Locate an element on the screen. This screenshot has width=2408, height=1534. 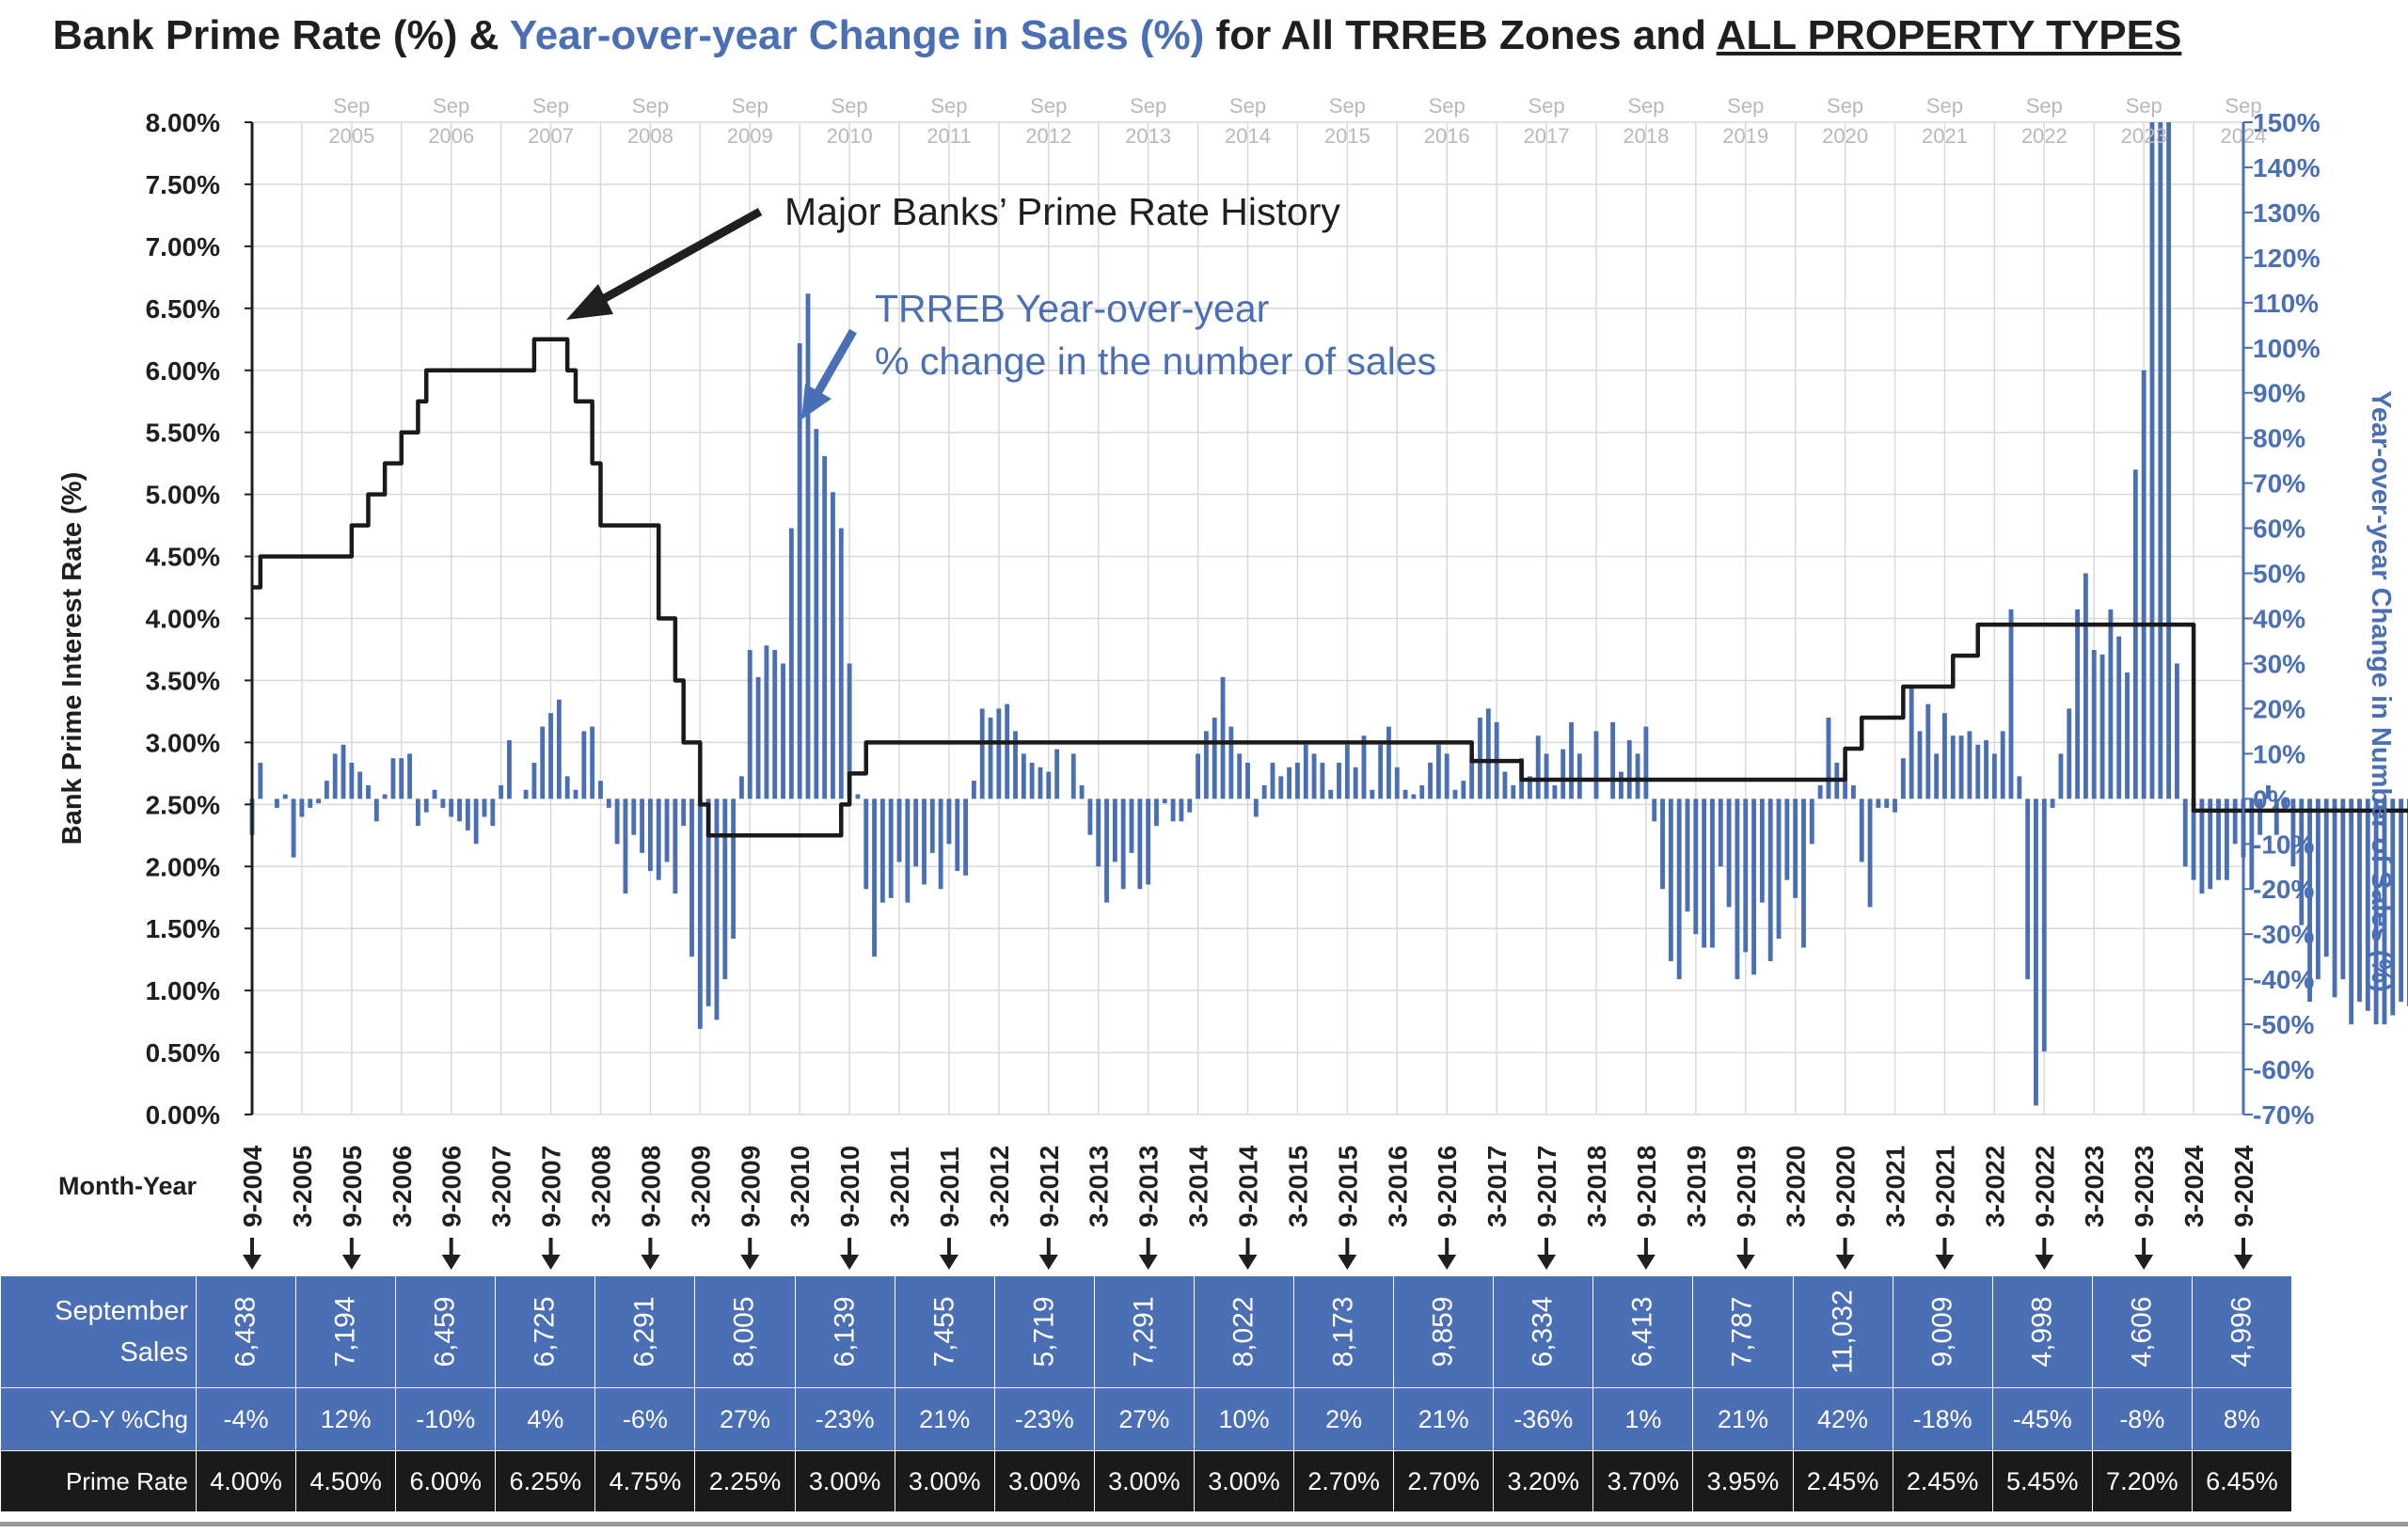
top-label-year: 2008 is located at coordinates (650, 136).